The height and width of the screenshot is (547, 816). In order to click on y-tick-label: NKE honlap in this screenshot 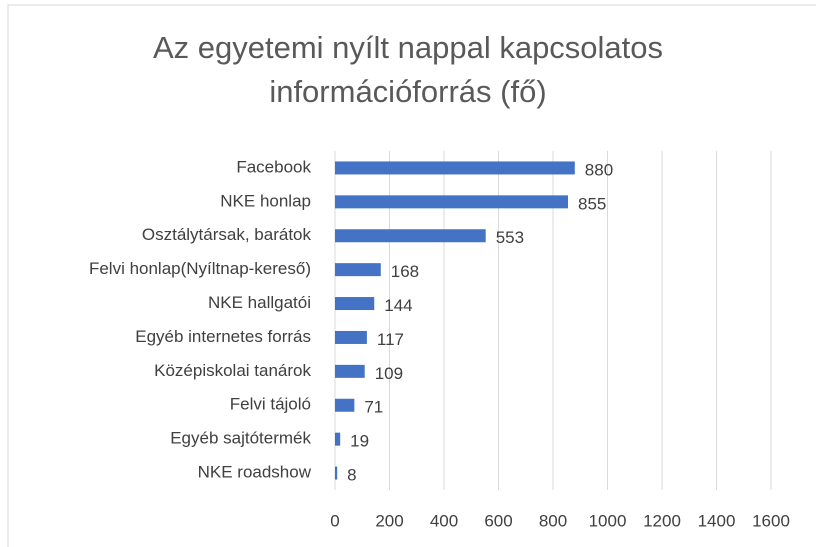, I will do `click(265, 200)`.